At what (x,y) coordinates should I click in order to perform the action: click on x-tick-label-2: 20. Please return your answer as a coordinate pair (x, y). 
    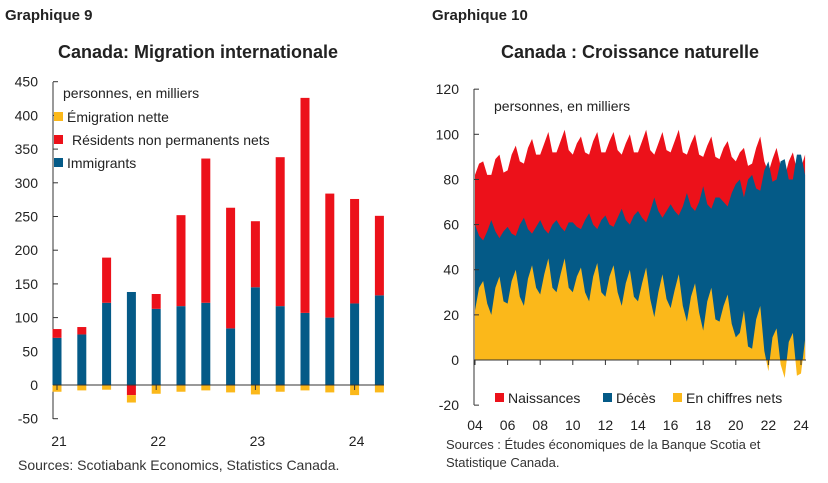
    Looking at the image, I should click on (736, 425).